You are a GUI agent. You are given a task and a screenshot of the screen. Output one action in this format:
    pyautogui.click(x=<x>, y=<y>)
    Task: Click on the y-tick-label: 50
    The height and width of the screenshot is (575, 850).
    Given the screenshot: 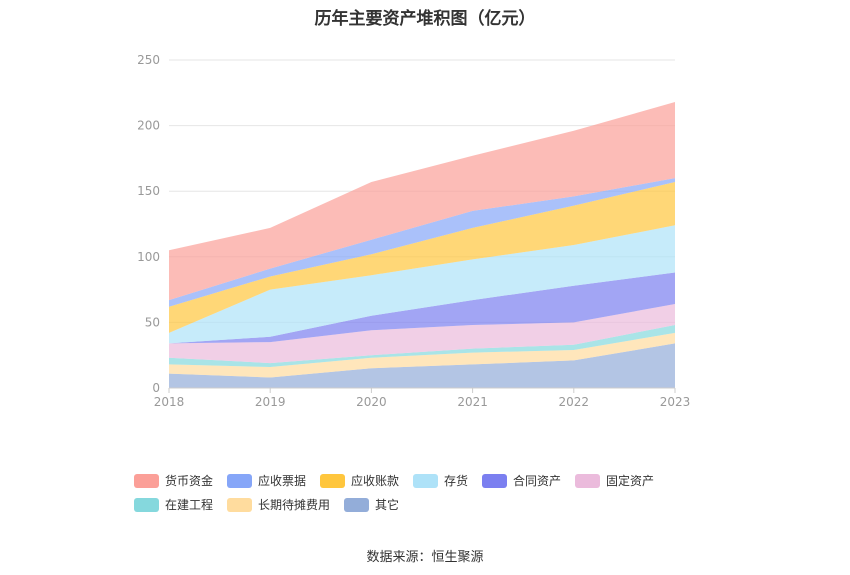 What is the action you would take?
    pyautogui.click(x=152, y=322)
    